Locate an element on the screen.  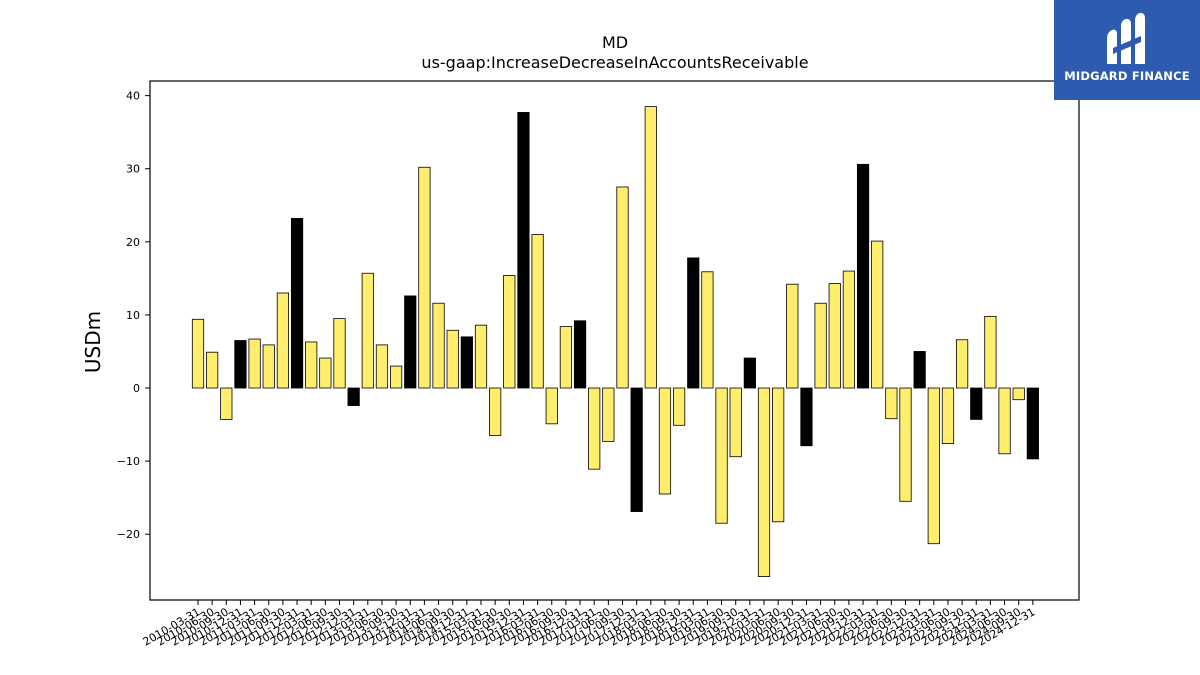
y-axis-label: USDm is located at coordinates (93, 342).